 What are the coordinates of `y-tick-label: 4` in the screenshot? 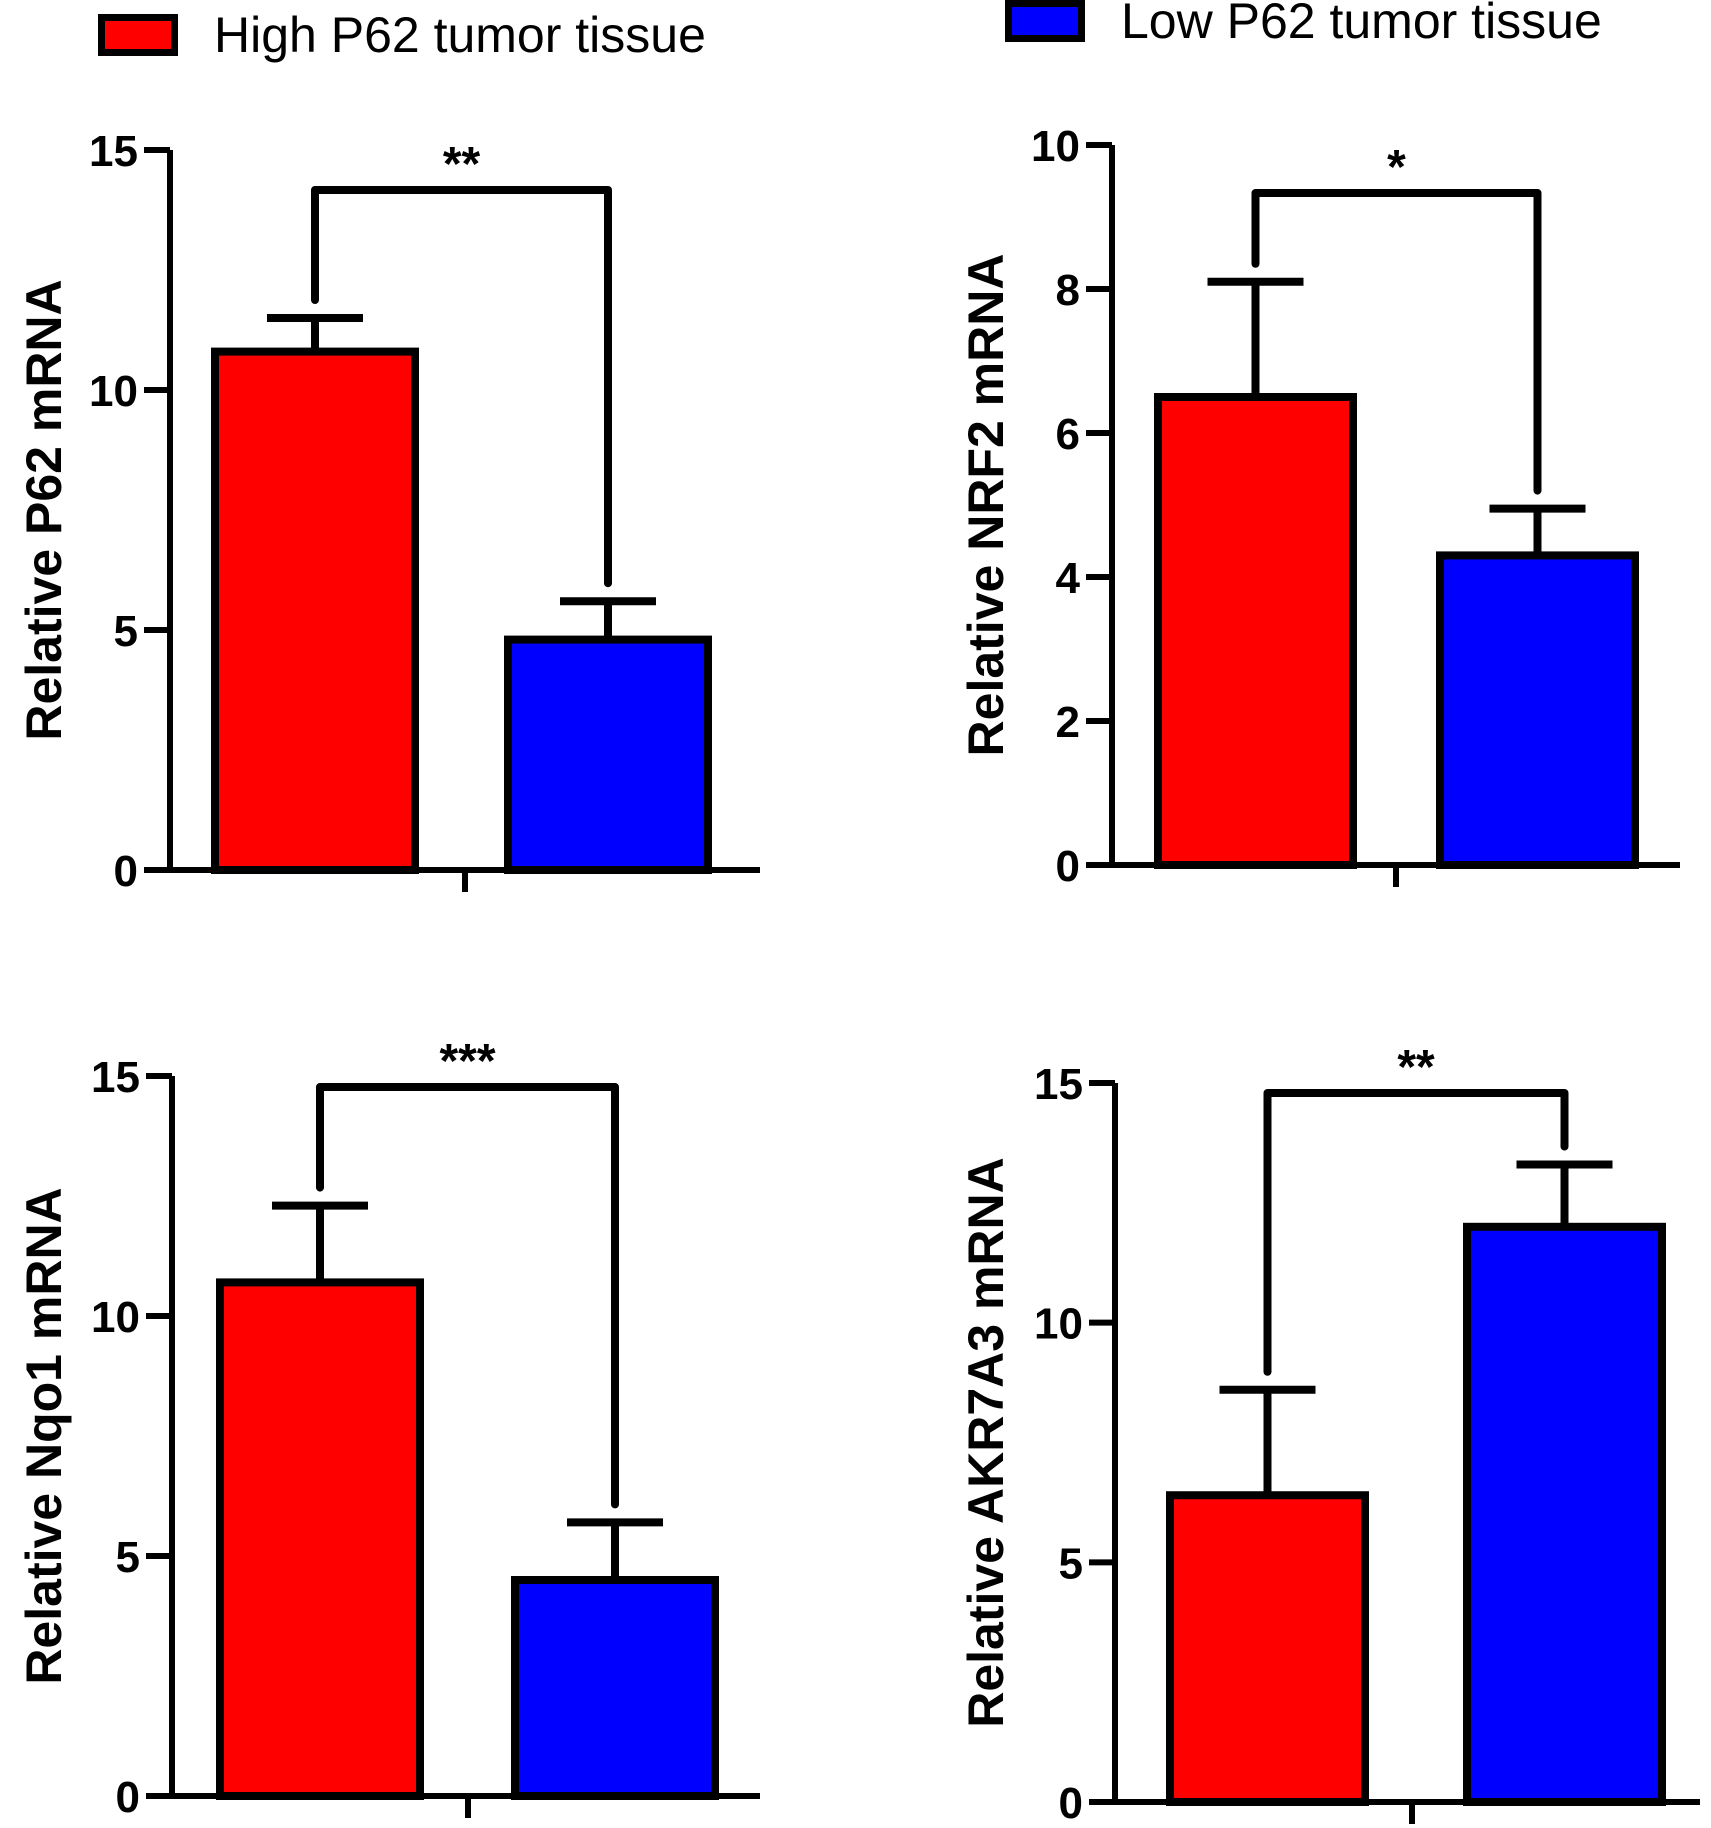 It's located at (1068, 578).